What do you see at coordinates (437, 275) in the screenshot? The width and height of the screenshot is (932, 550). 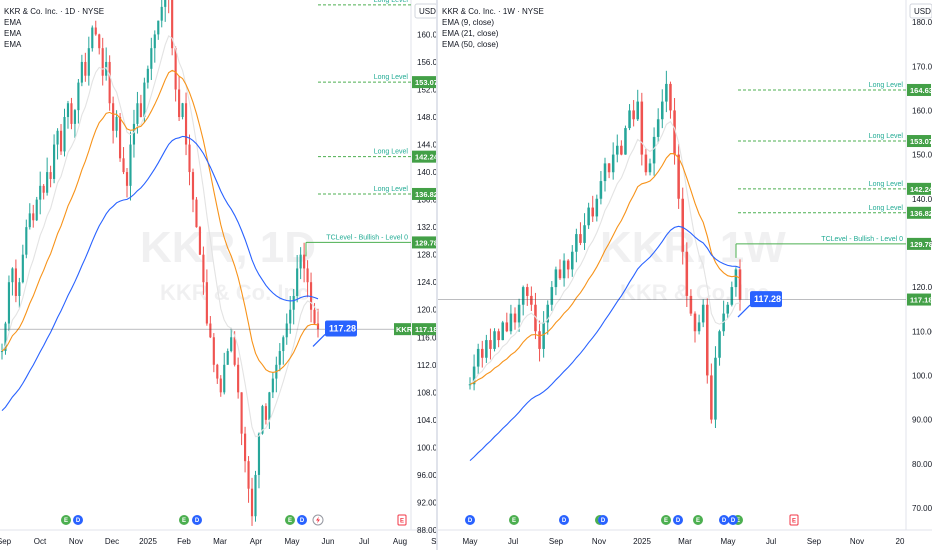 I see `panel-divider` at bounding box center [437, 275].